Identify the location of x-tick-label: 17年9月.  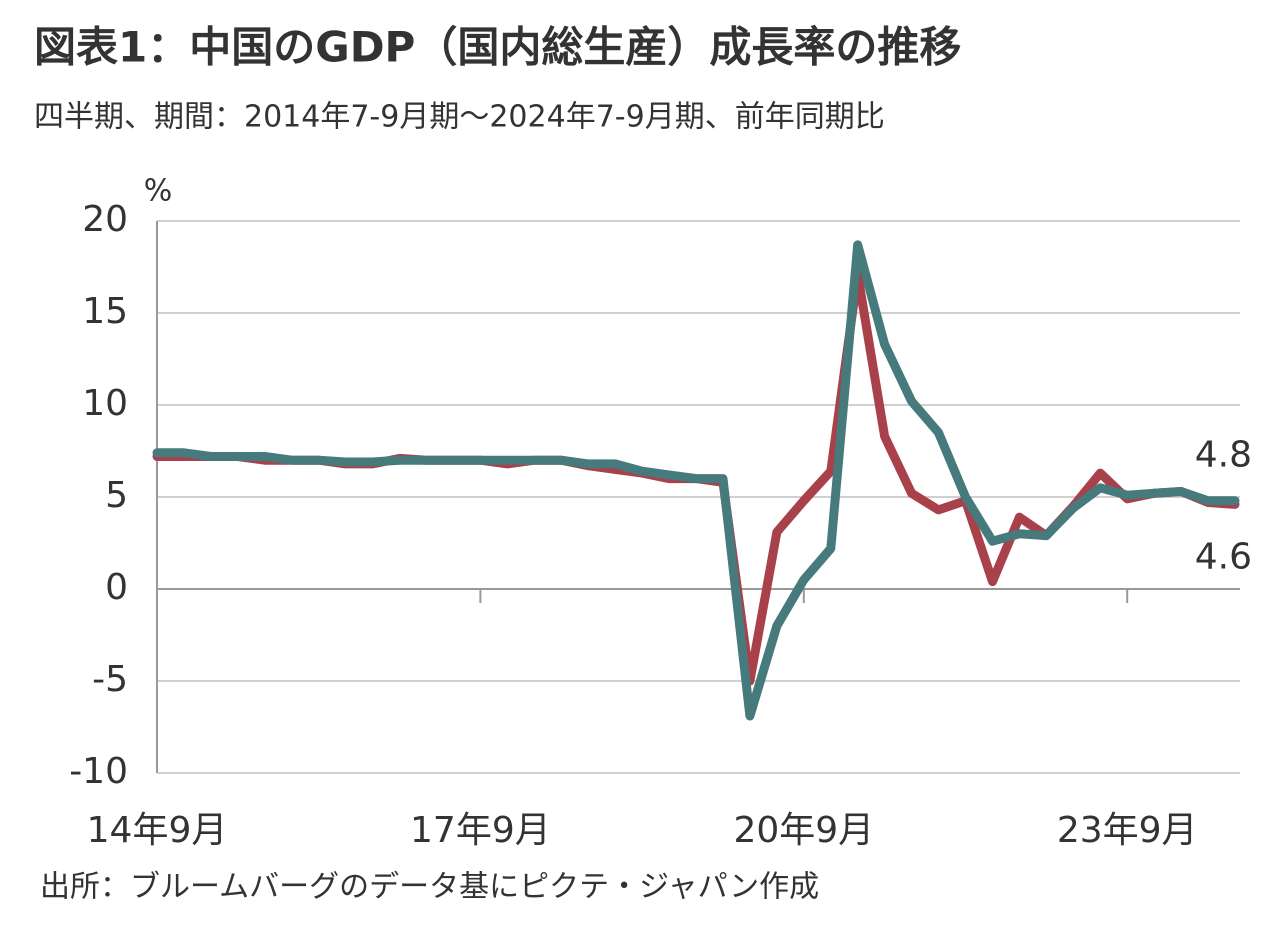
(480, 830).